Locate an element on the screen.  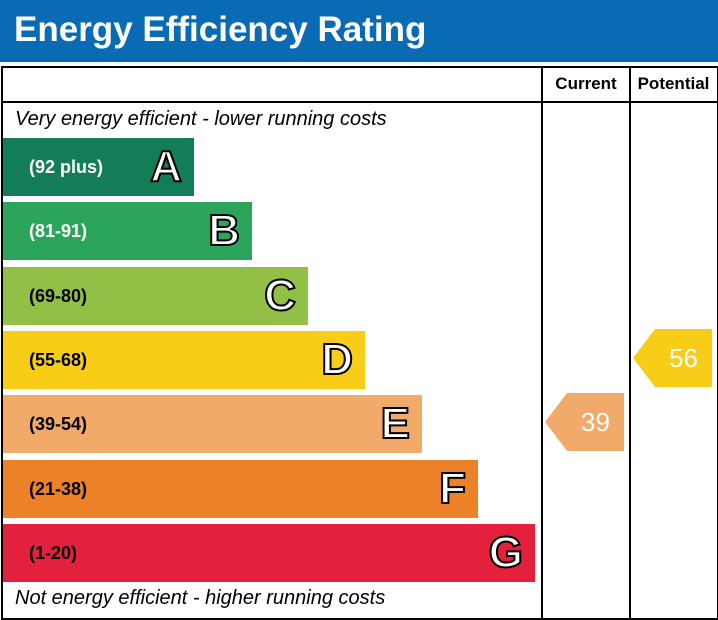
band-letter: D is located at coordinates (337, 359).